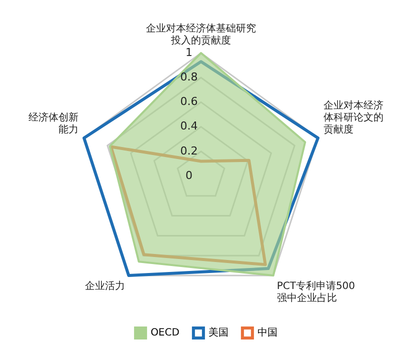 This screenshot has height=356, width=413. I want to click on y-tick-label: 0.8, so click(189, 77).